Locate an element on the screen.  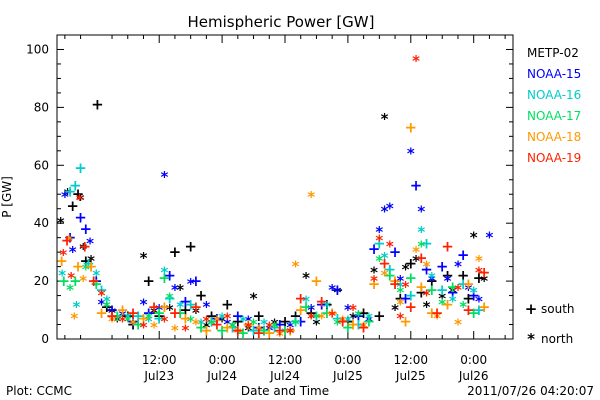
plot-credit: Plot: CCMC is located at coordinates (39, 391).